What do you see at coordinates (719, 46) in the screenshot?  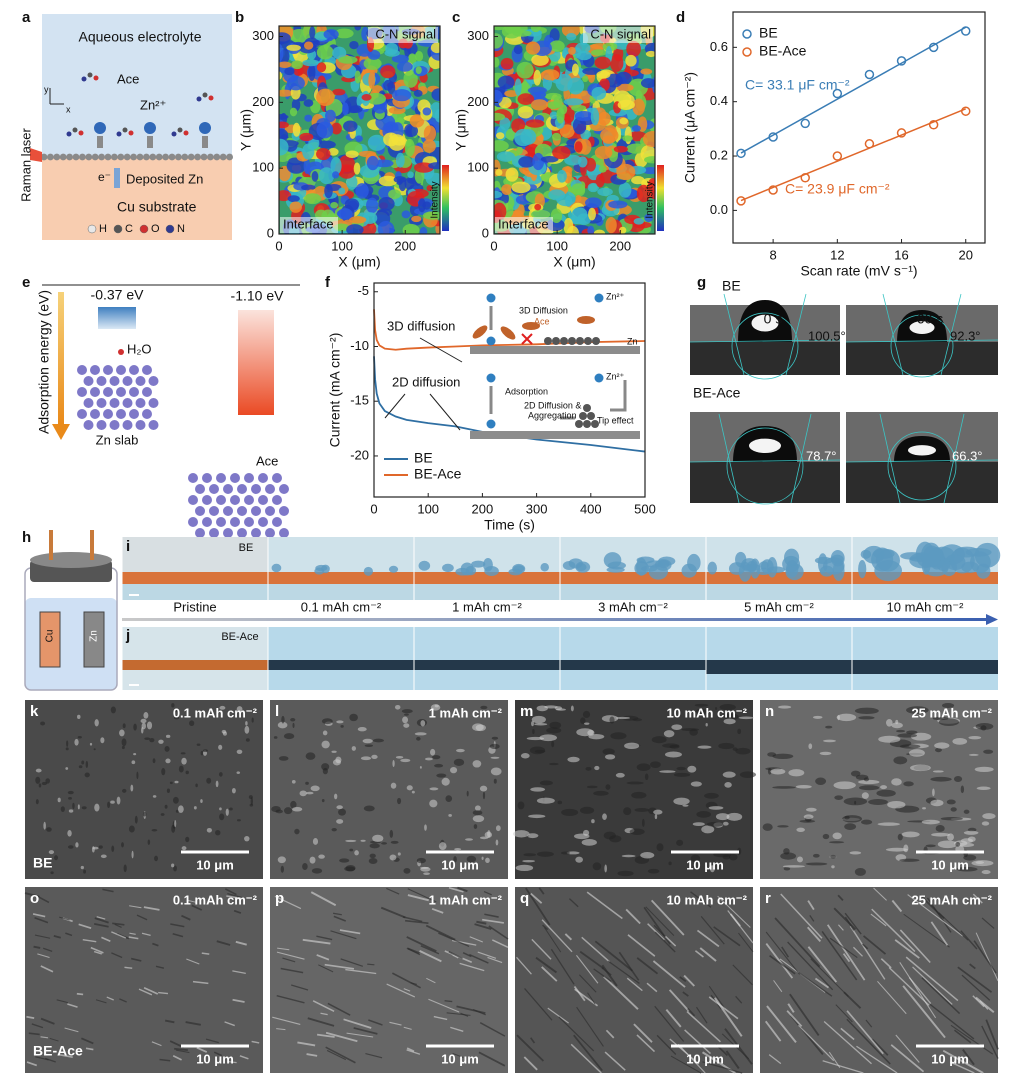 I see `y-tick-label: 0.6` at bounding box center [719, 46].